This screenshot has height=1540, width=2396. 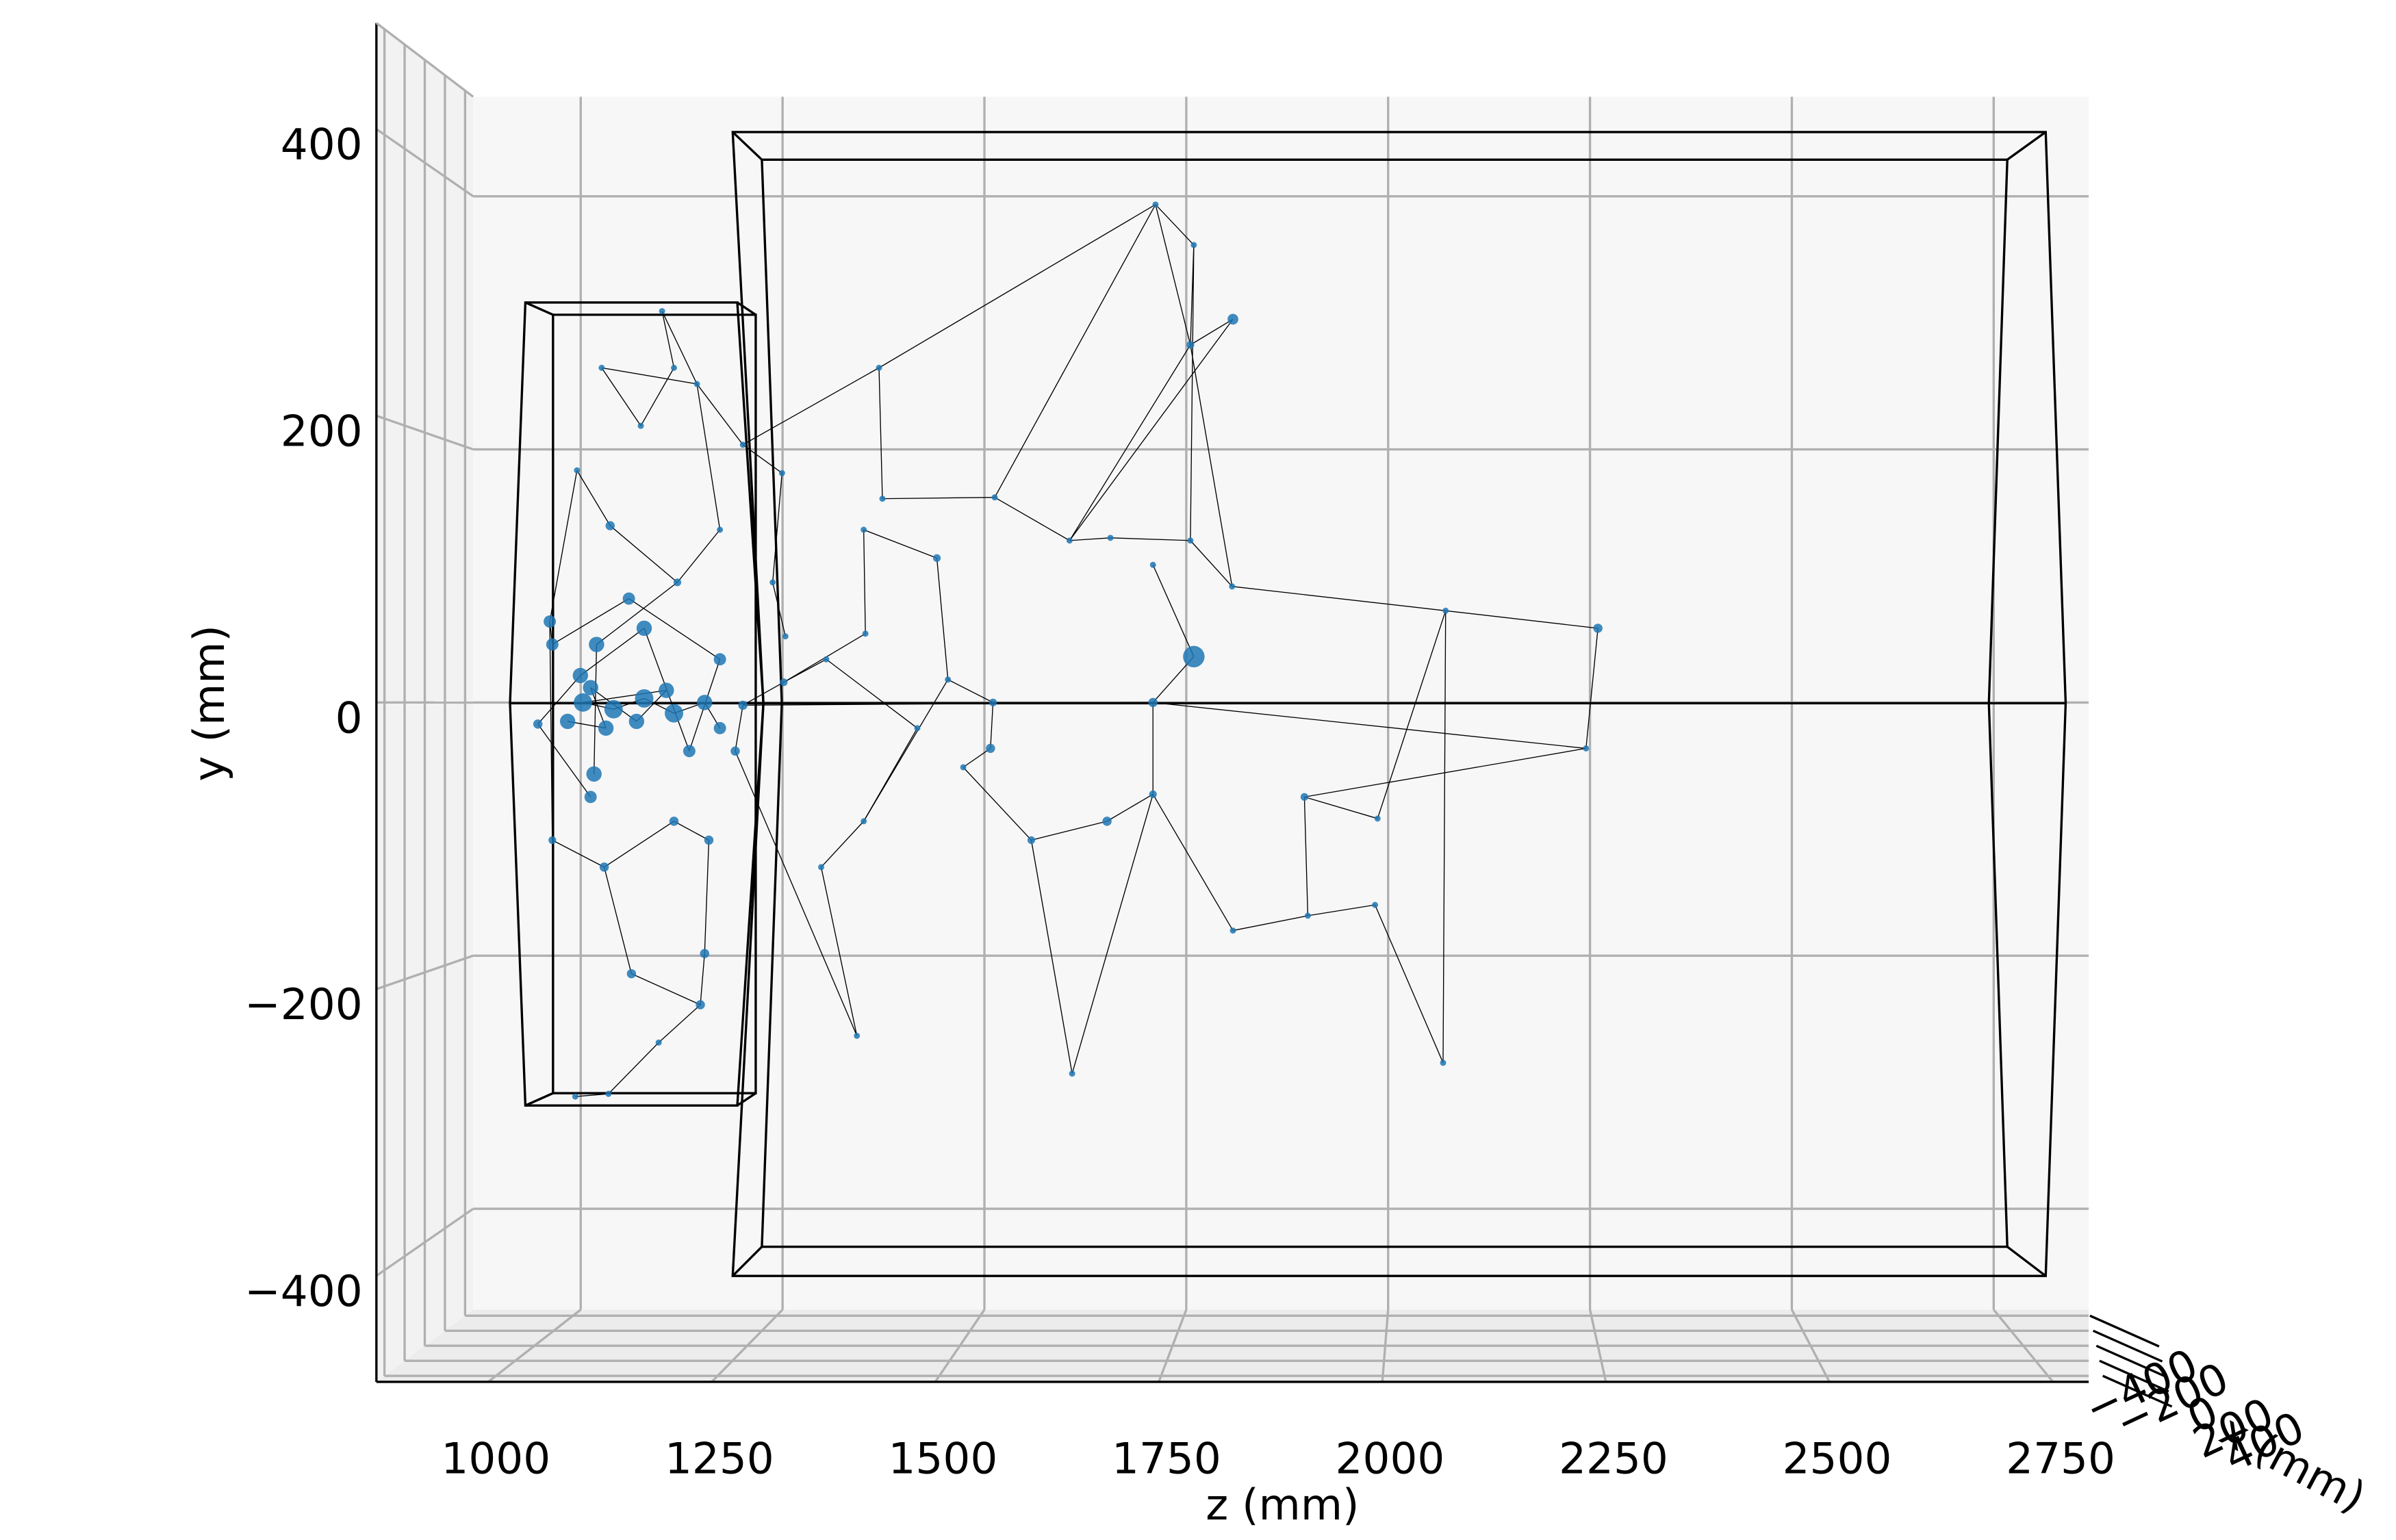 What do you see at coordinates (720, 1459) in the screenshot?
I see `x-tick-label: 1250` at bounding box center [720, 1459].